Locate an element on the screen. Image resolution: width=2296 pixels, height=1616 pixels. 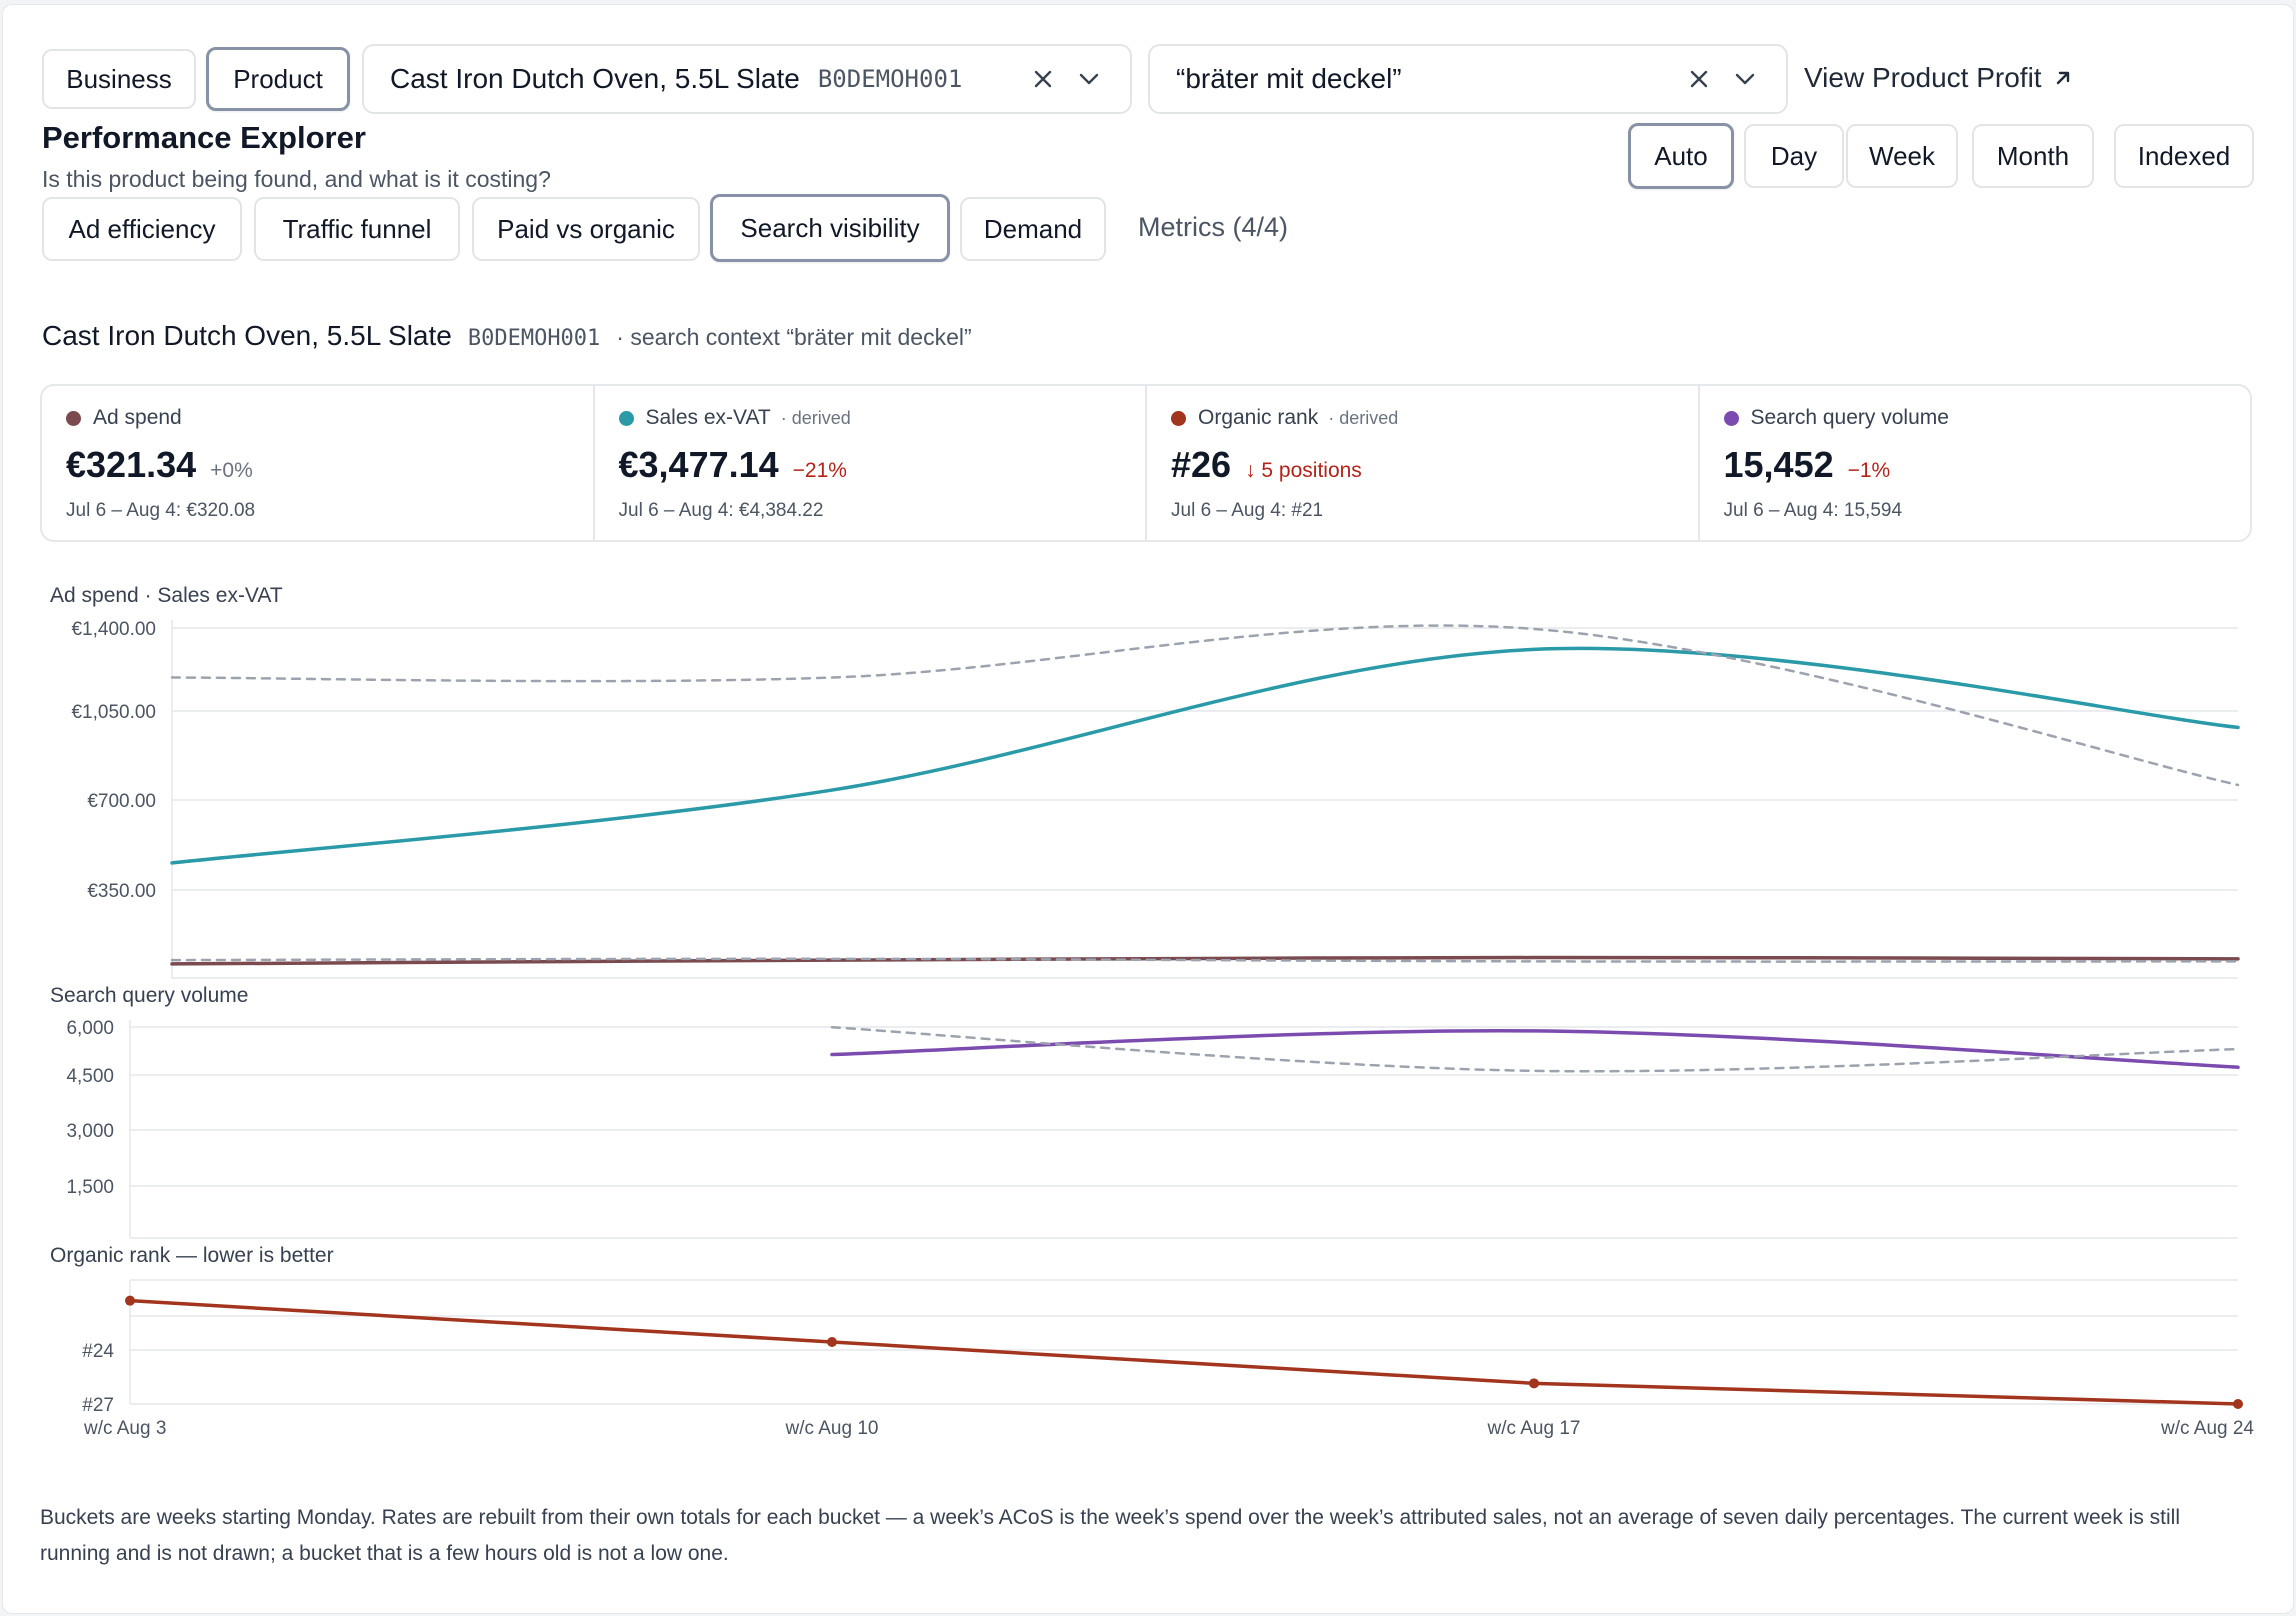
tab-demand: Demand is located at coordinates (1033, 229).